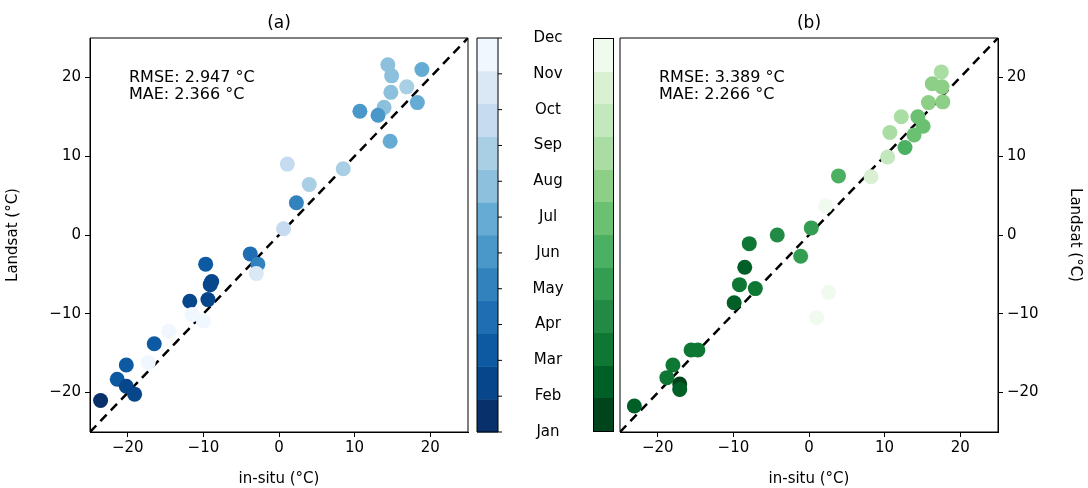 The height and width of the screenshot is (488, 1088). Describe the element at coordinates (547, 215) in the screenshot. I see `color-bar-label: Jul` at that location.